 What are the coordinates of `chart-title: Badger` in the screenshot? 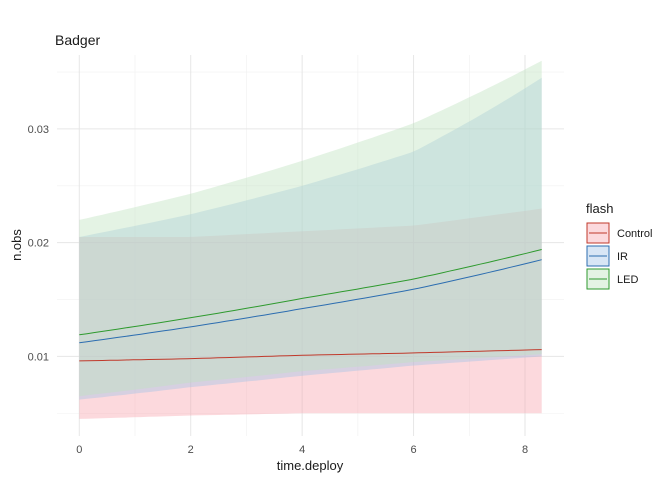 It's located at (77, 40).